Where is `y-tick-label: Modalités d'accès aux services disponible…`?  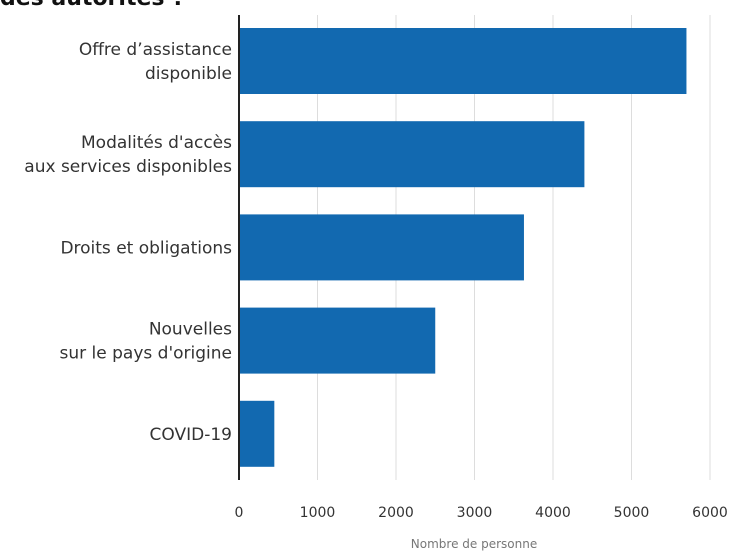 y-tick-label: Modalités d'accès aux services disponible… is located at coordinates (128, 155).